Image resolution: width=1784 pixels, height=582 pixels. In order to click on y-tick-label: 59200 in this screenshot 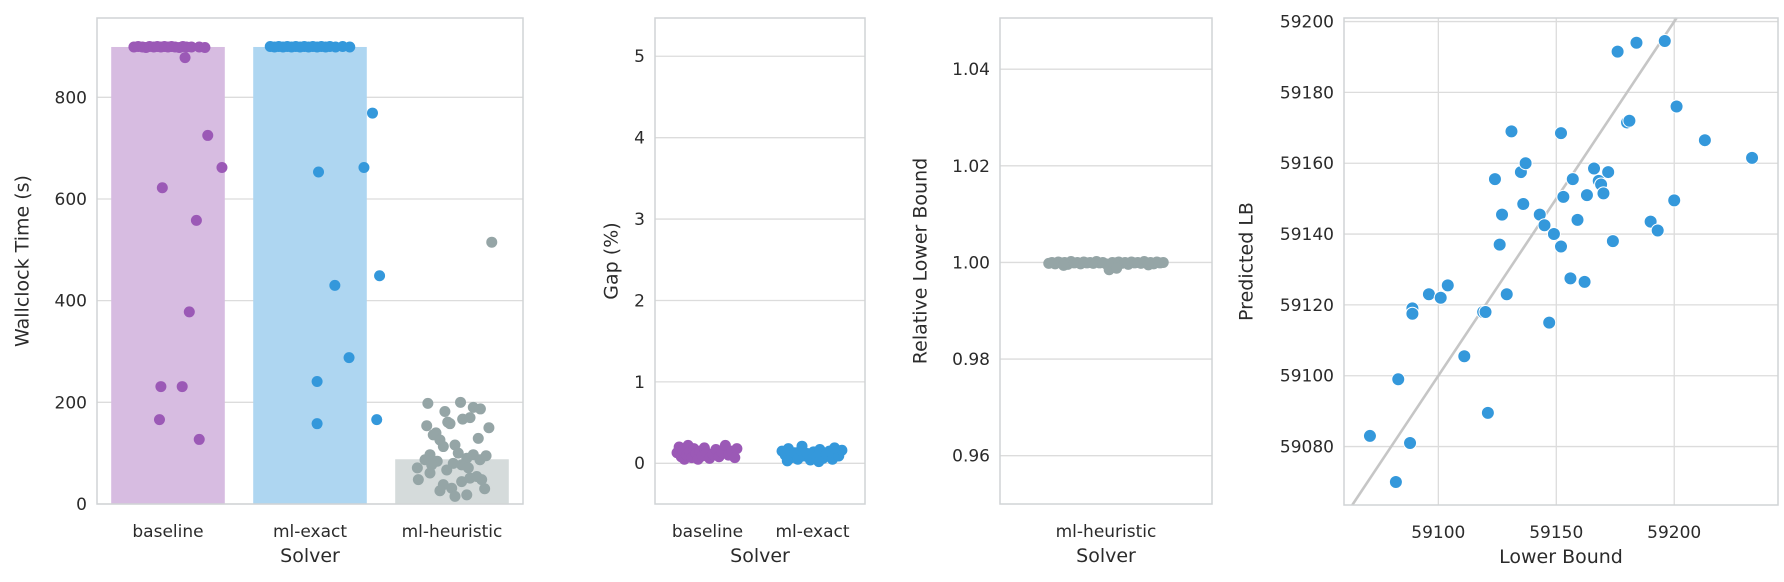, I will do `click(1307, 22)`.